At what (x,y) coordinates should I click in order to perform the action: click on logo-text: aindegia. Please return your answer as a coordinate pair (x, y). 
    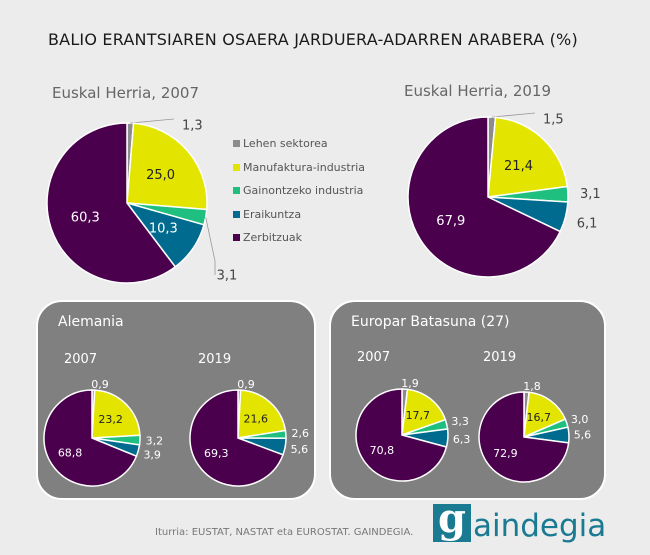
    Looking at the image, I should click on (540, 526).